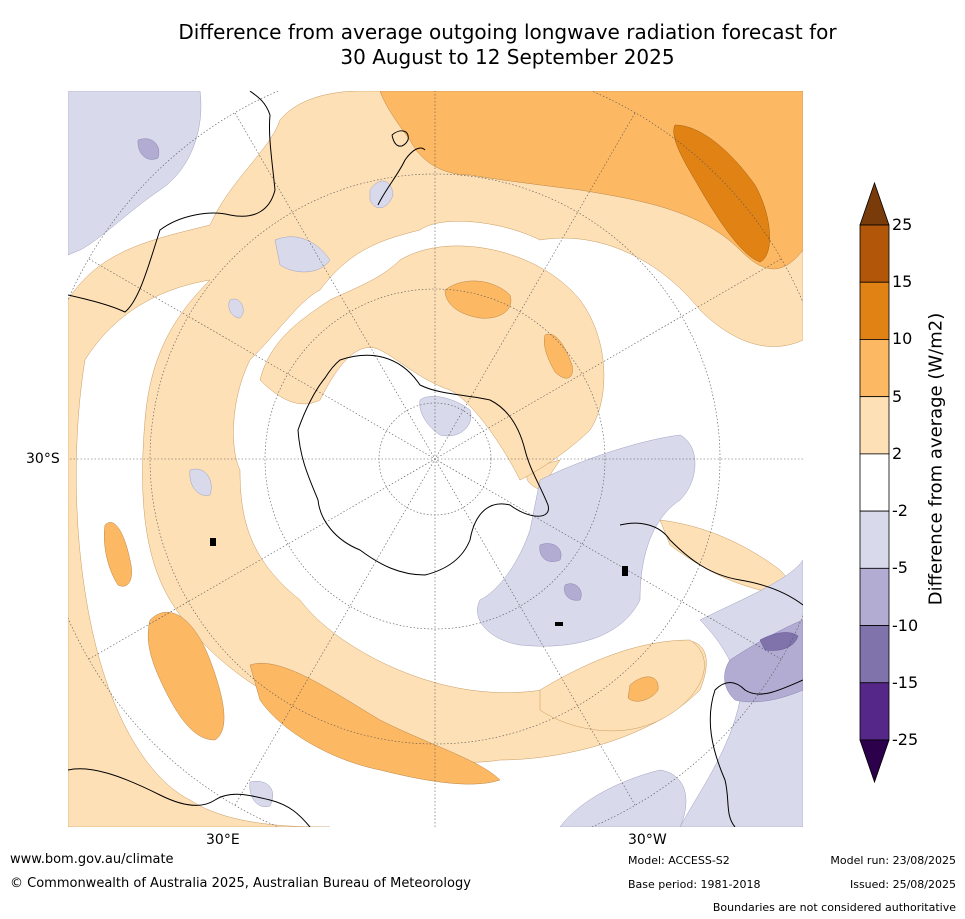 This screenshot has width=965, height=919. What do you see at coordinates (189, 797) in the screenshot?
I see `madagascar-india-coastline` at bounding box center [189, 797].